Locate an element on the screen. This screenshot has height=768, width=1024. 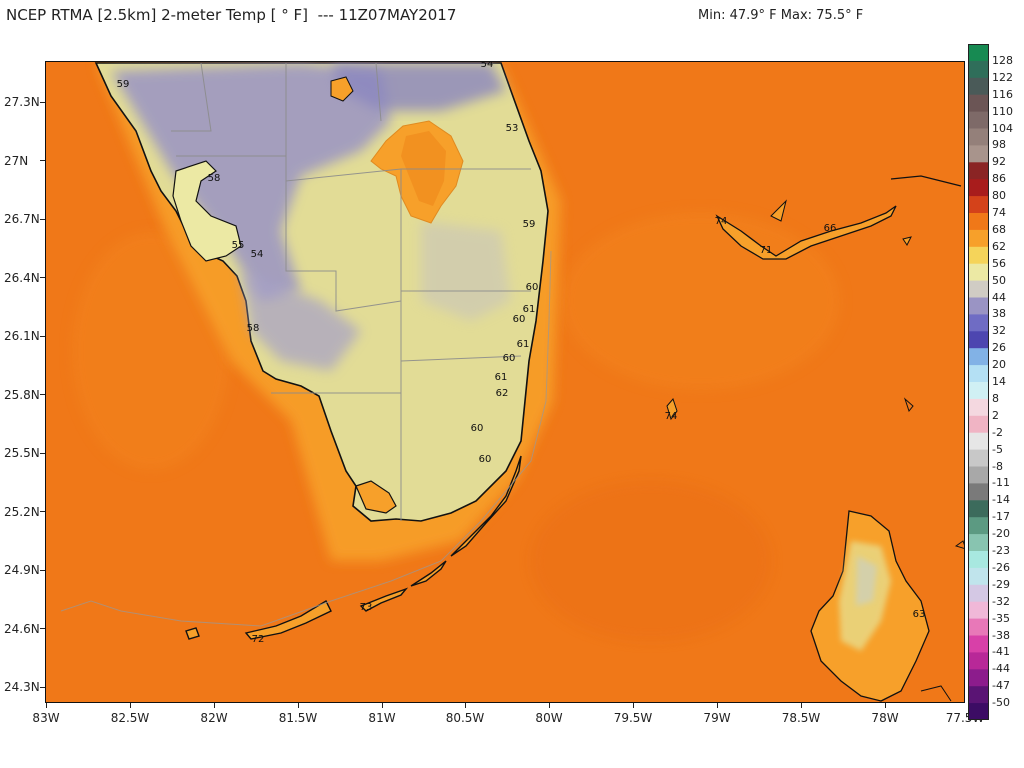
station-temp-label: 58 is located at coordinates (253, 328).